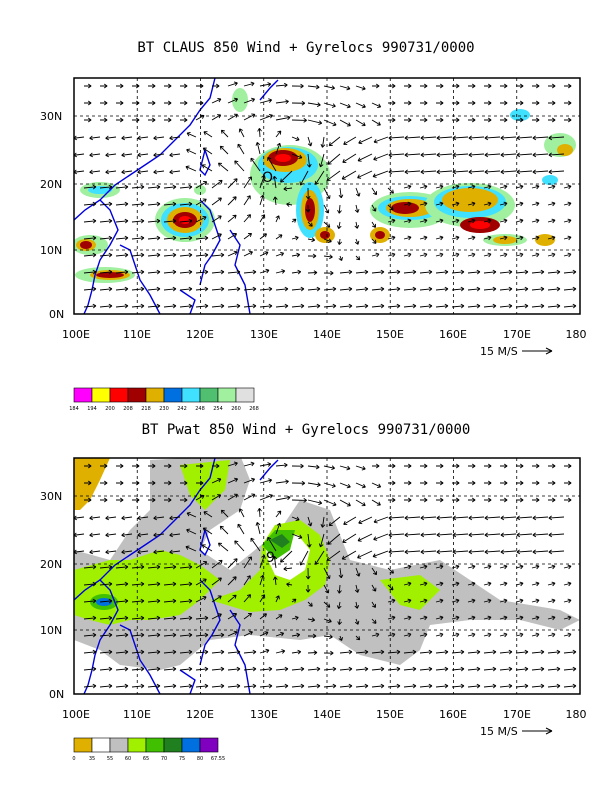 Image resolution: width=612 pixels, height=792 pixels. What do you see at coordinates (537, 731) in the screenshot?
I see `vector-ref-arrow` at bounding box center [537, 731].